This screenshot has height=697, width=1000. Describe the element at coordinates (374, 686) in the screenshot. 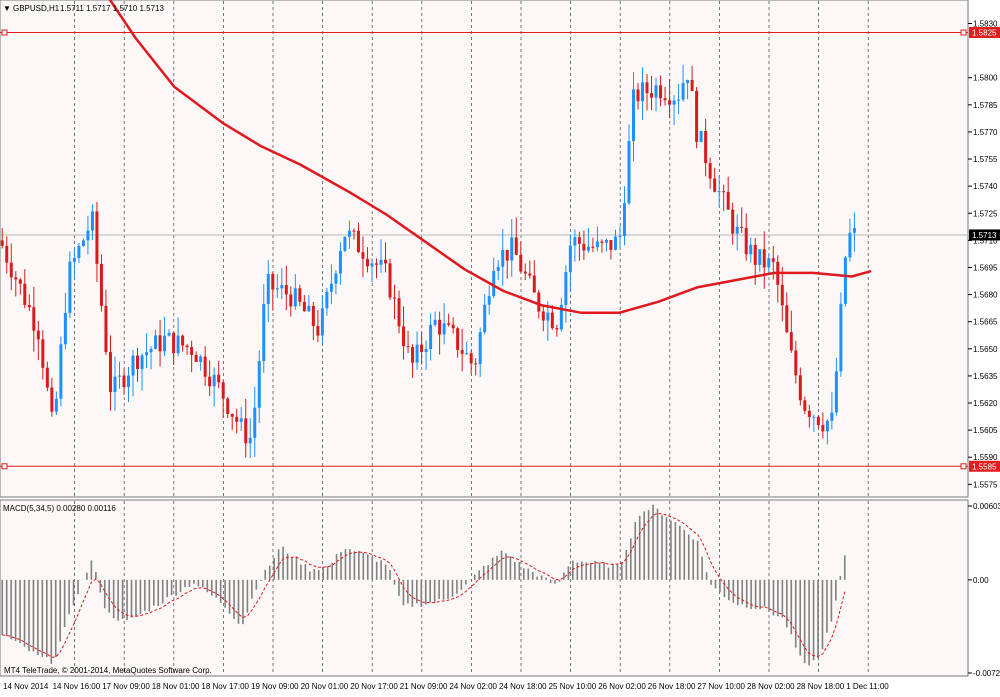

I see `time-tick-label: 20 Nov 17:00` at that location.